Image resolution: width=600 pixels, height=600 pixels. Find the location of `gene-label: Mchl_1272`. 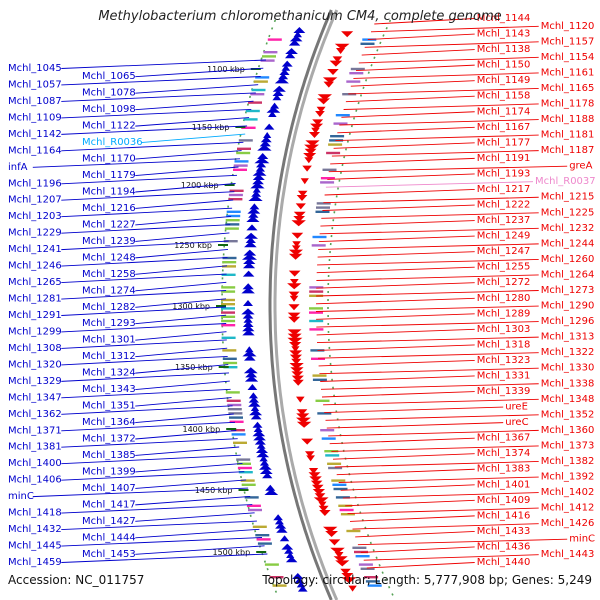

gene-label: Mchl_1272 is located at coordinates (504, 282).